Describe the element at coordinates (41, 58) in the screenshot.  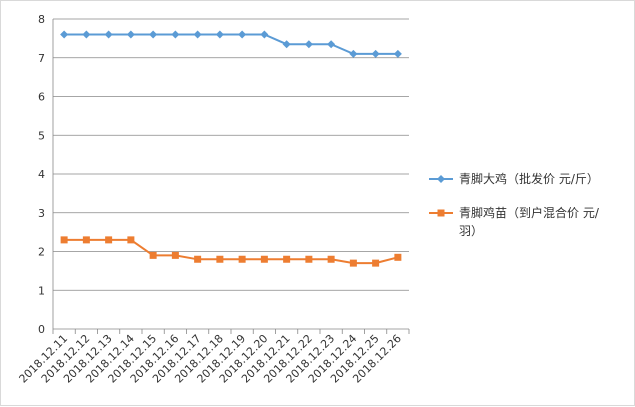
I see `y-tick-label: 7` at that location.